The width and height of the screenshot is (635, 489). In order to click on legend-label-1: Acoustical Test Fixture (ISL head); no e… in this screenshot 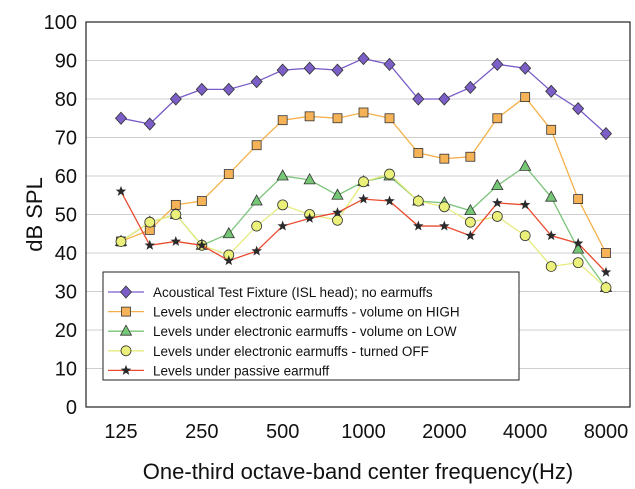, I will do `click(293, 292)`.